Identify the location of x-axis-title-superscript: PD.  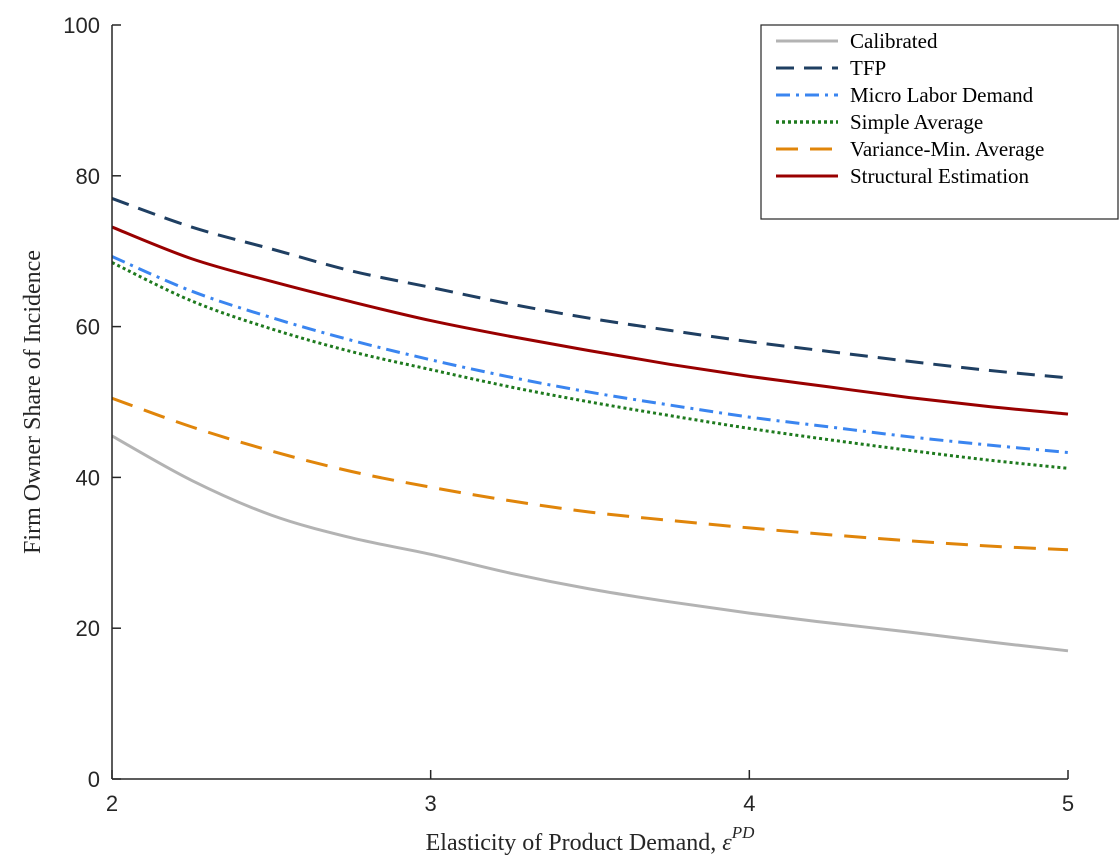
(743, 832).